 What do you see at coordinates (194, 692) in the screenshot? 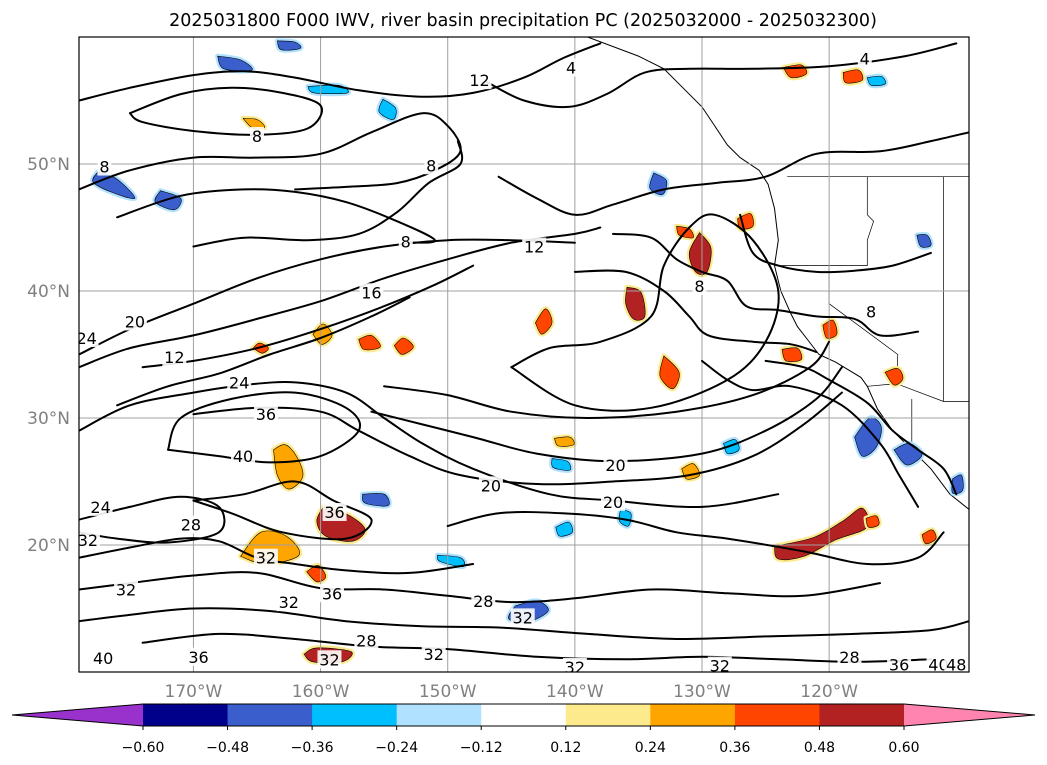
I see `x-tick-label: 170°W` at bounding box center [194, 692].